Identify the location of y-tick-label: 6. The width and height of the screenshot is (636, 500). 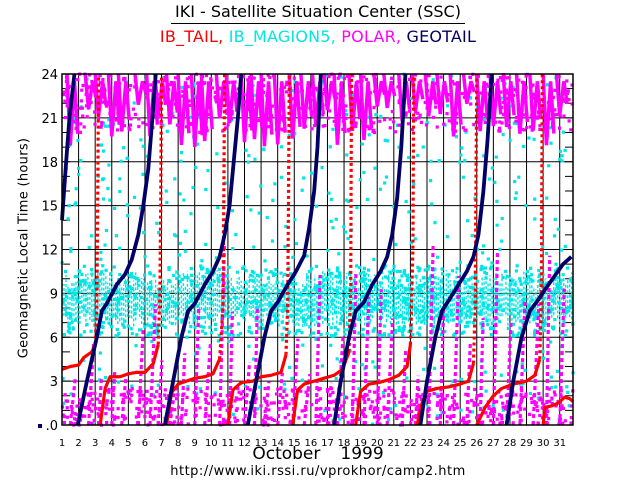
(54, 338).